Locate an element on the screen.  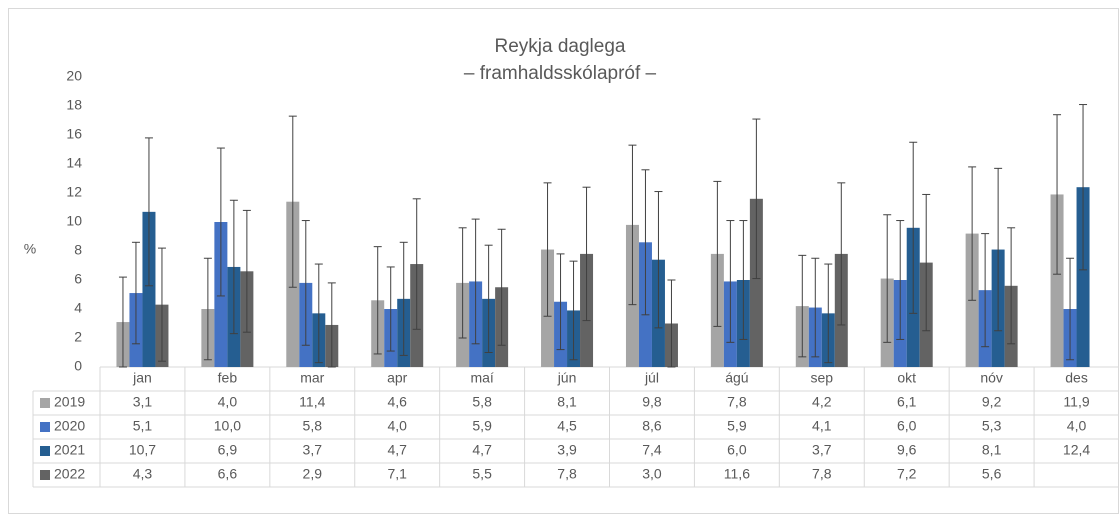
table-value: 5,9 is located at coordinates (482, 426).